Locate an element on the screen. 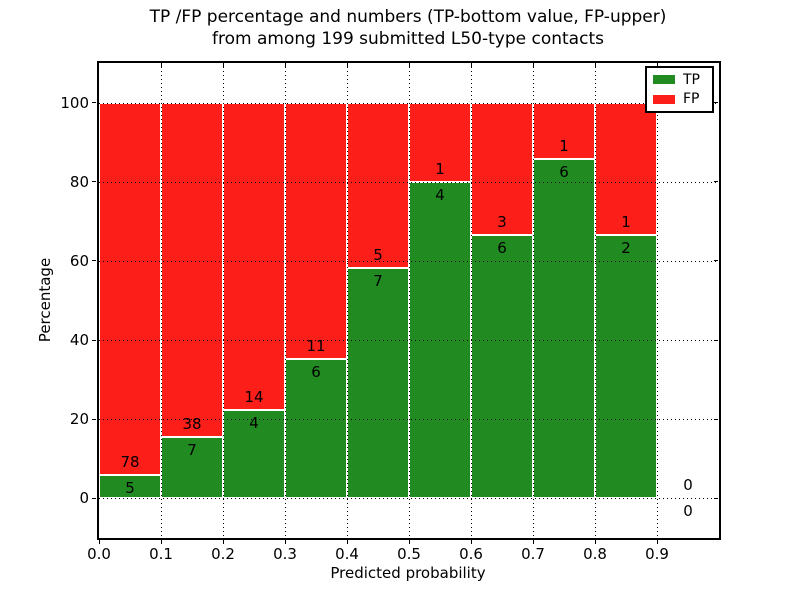 The image size is (800, 600). y-tick-label: 0 is located at coordinates (84, 498).